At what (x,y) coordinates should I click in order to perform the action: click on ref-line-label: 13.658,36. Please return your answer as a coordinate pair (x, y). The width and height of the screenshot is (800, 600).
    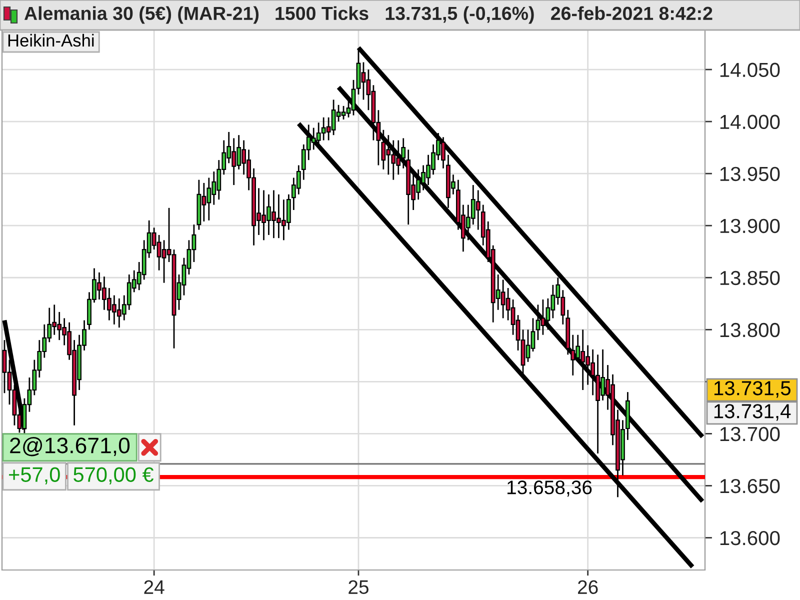
    Looking at the image, I should click on (550, 488).